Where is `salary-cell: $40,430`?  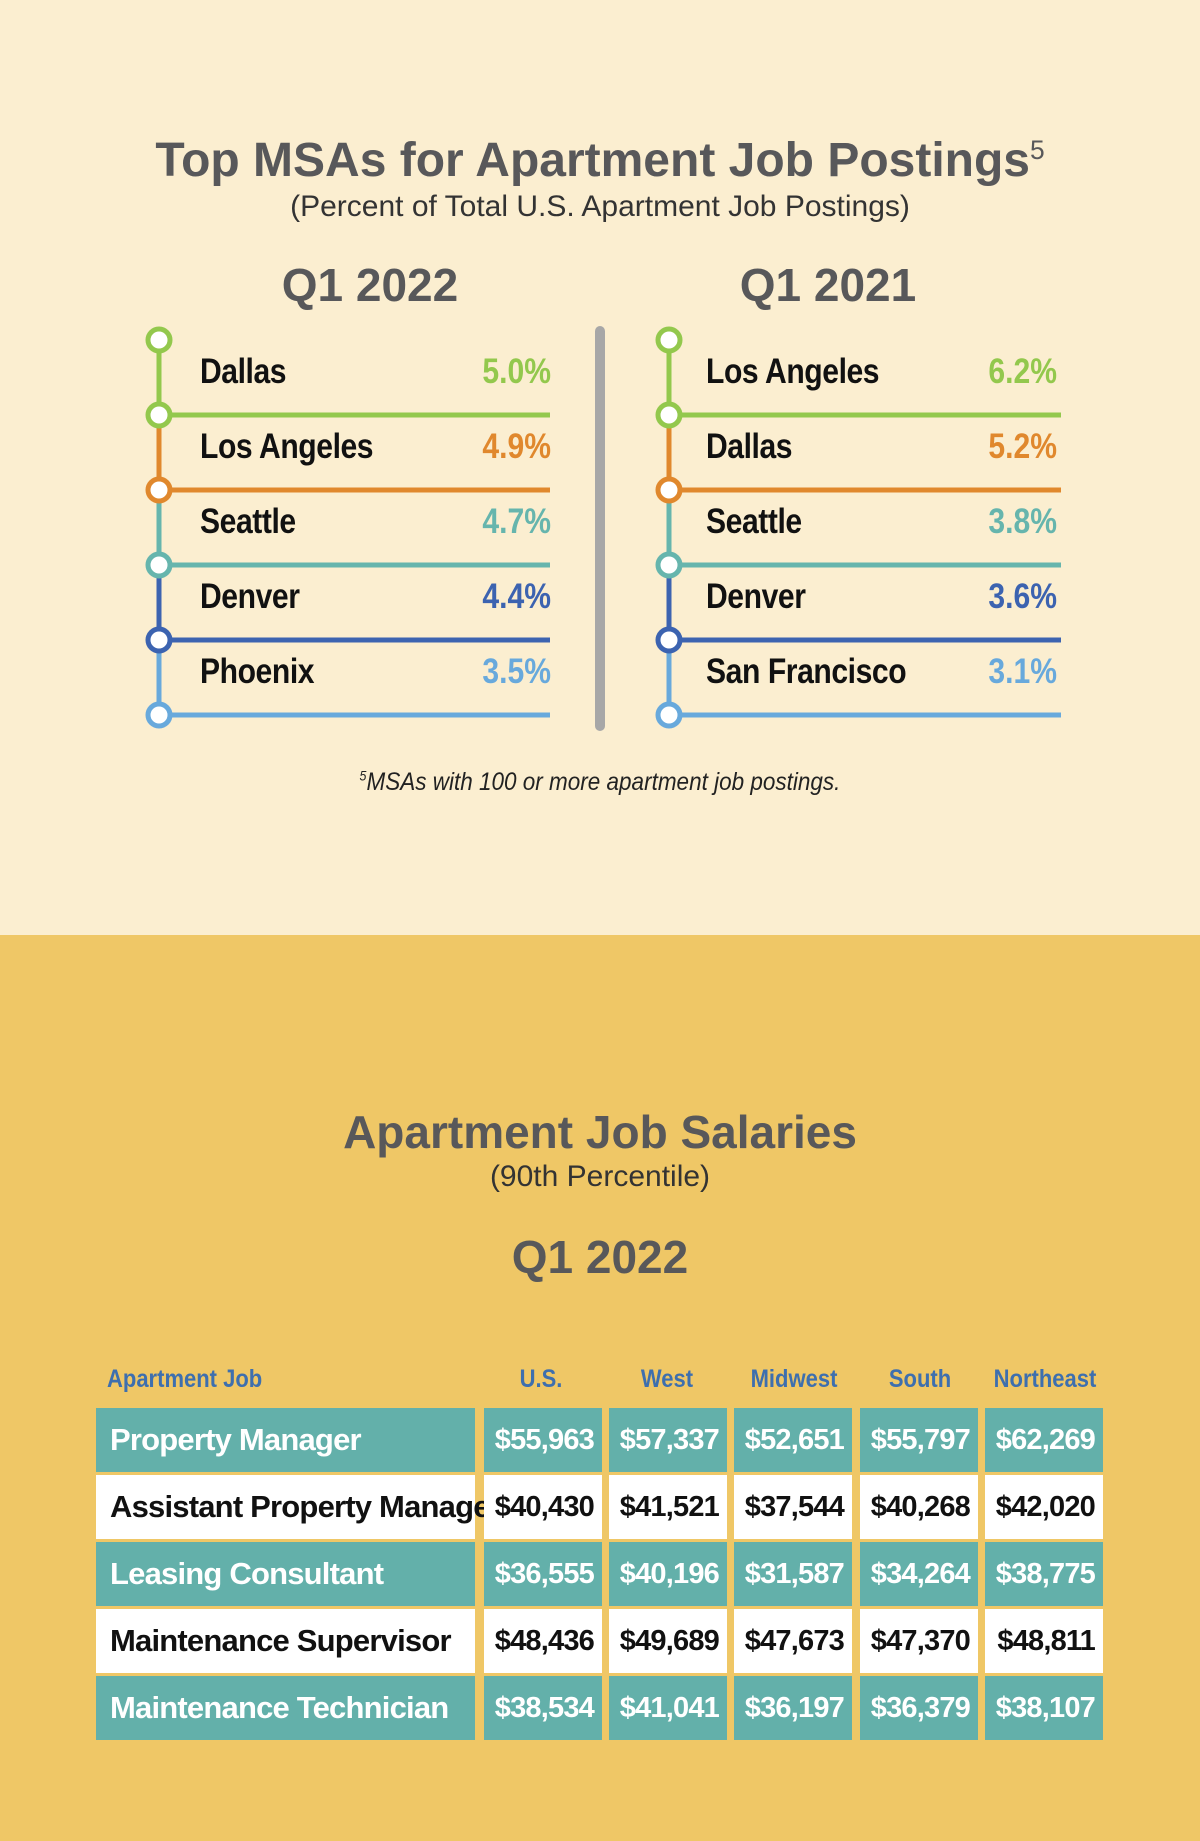 salary-cell: $40,430 is located at coordinates (543, 1507).